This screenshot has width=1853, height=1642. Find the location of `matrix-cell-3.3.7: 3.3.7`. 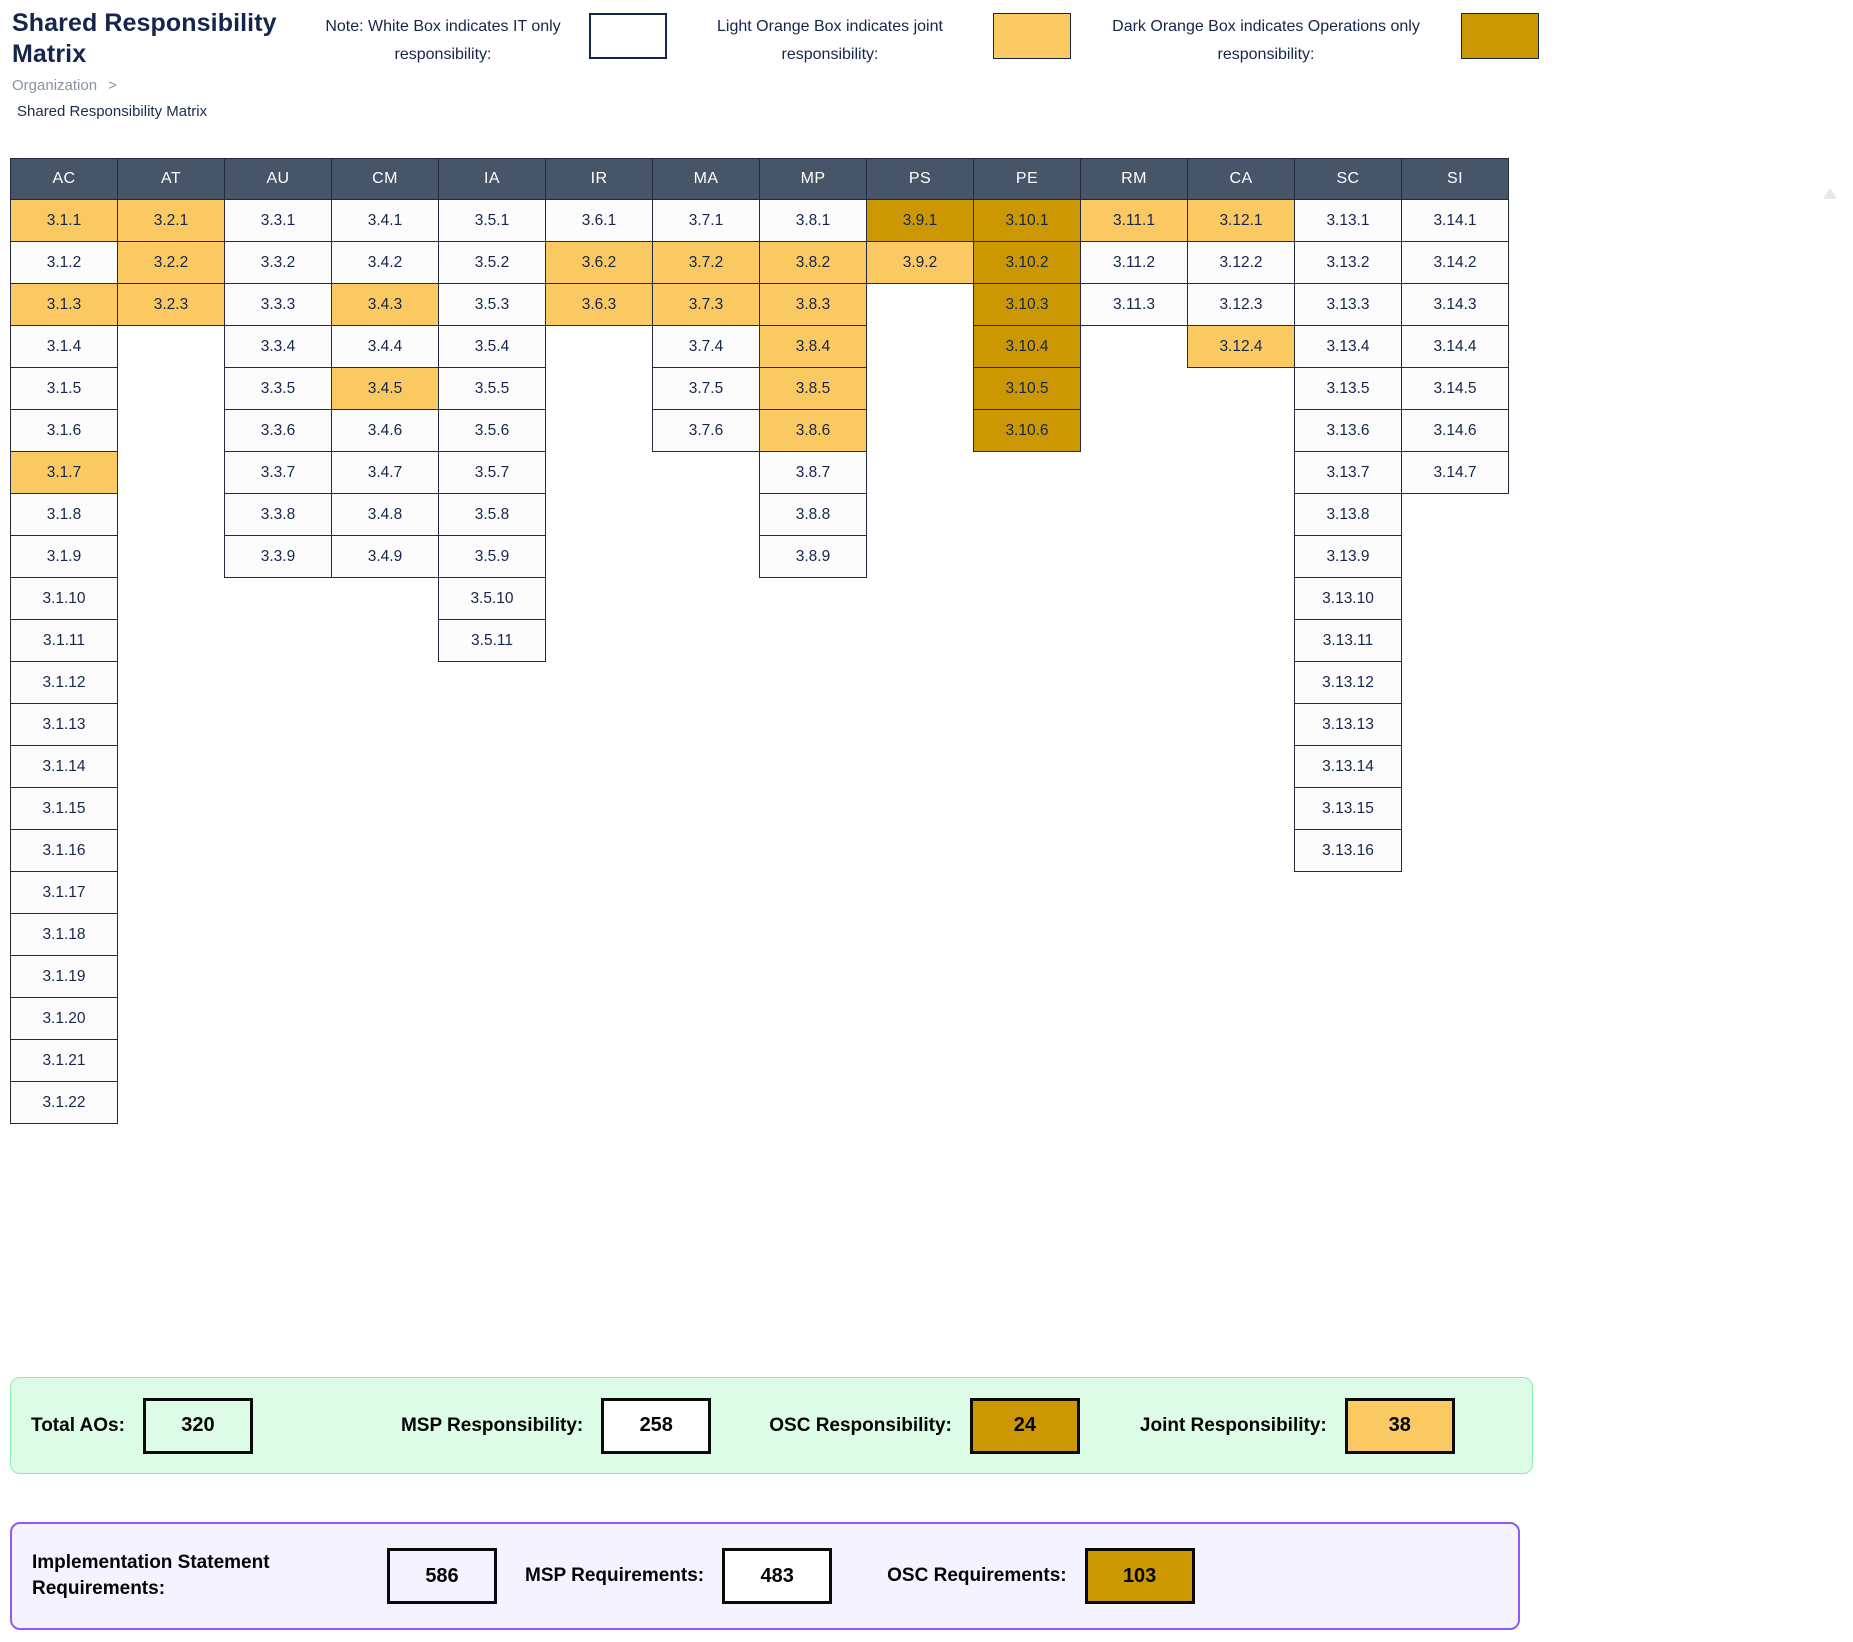

matrix-cell-3.3.7: 3.3.7 is located at coordinates (278, 472).